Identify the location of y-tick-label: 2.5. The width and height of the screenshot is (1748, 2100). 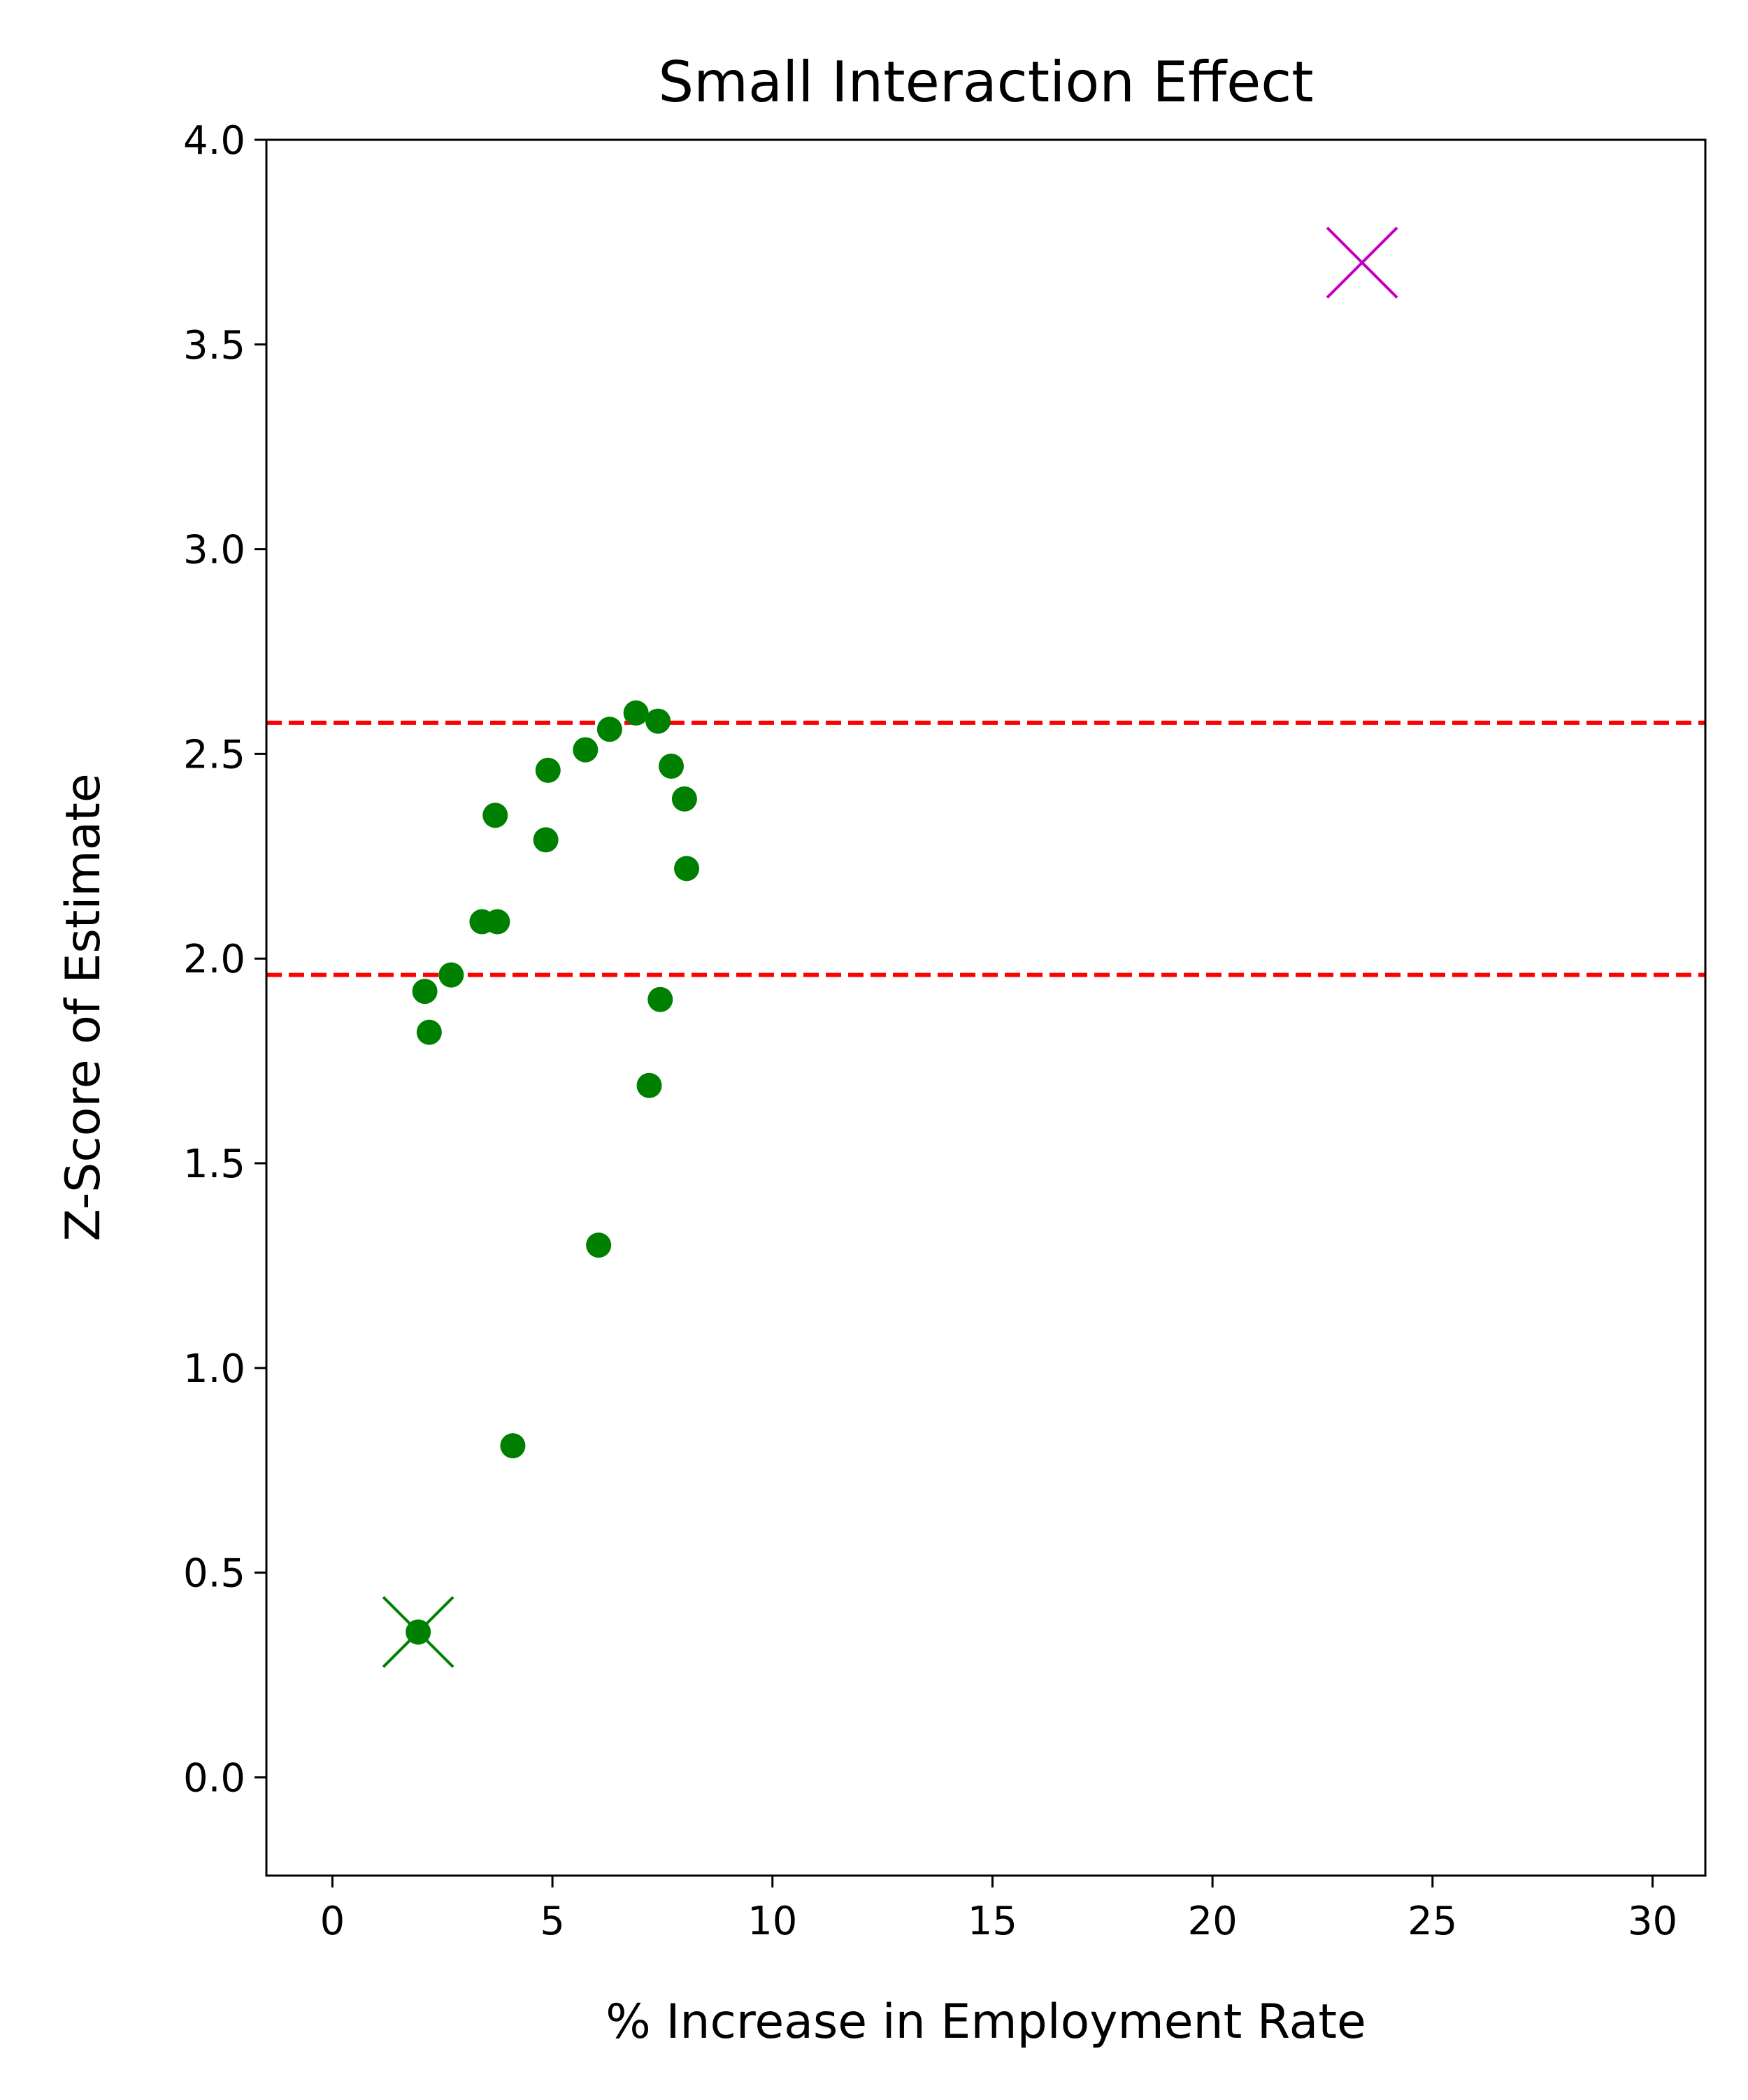
(214, 754).